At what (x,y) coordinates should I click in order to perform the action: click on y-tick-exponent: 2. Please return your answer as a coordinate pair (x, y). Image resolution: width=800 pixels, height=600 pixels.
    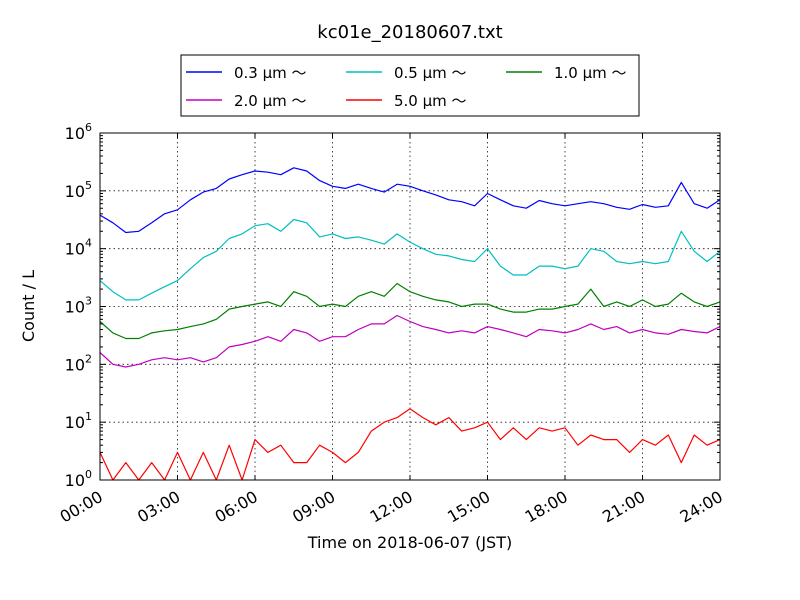
    Looking at the image, I should click on (88, 358).